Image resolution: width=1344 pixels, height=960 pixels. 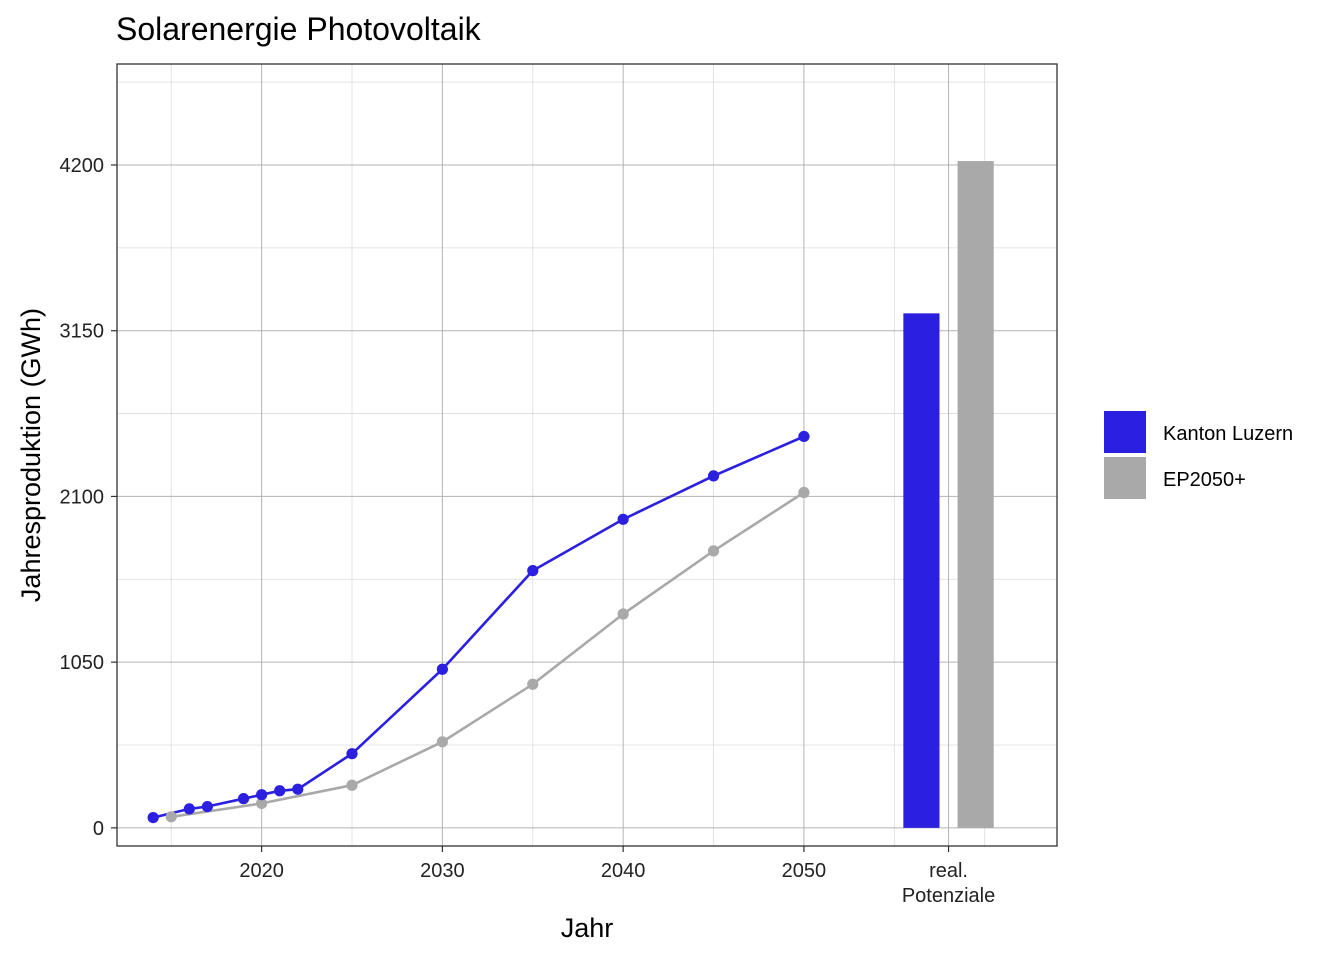 I want to click on x-tick-label: 2020, so click(x=261, y=871).